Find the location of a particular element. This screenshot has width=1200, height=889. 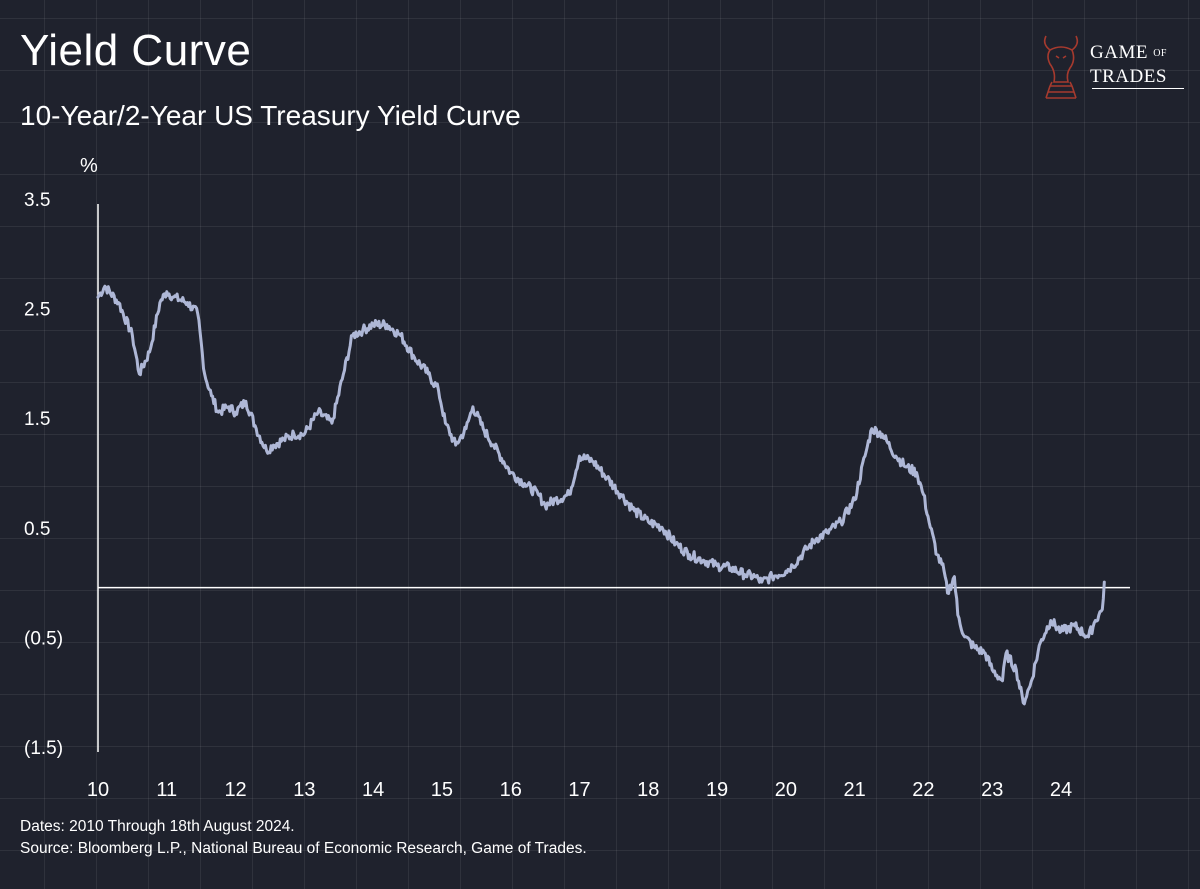

y-tick-label: 0.5 is located at coordinates (37, 529).